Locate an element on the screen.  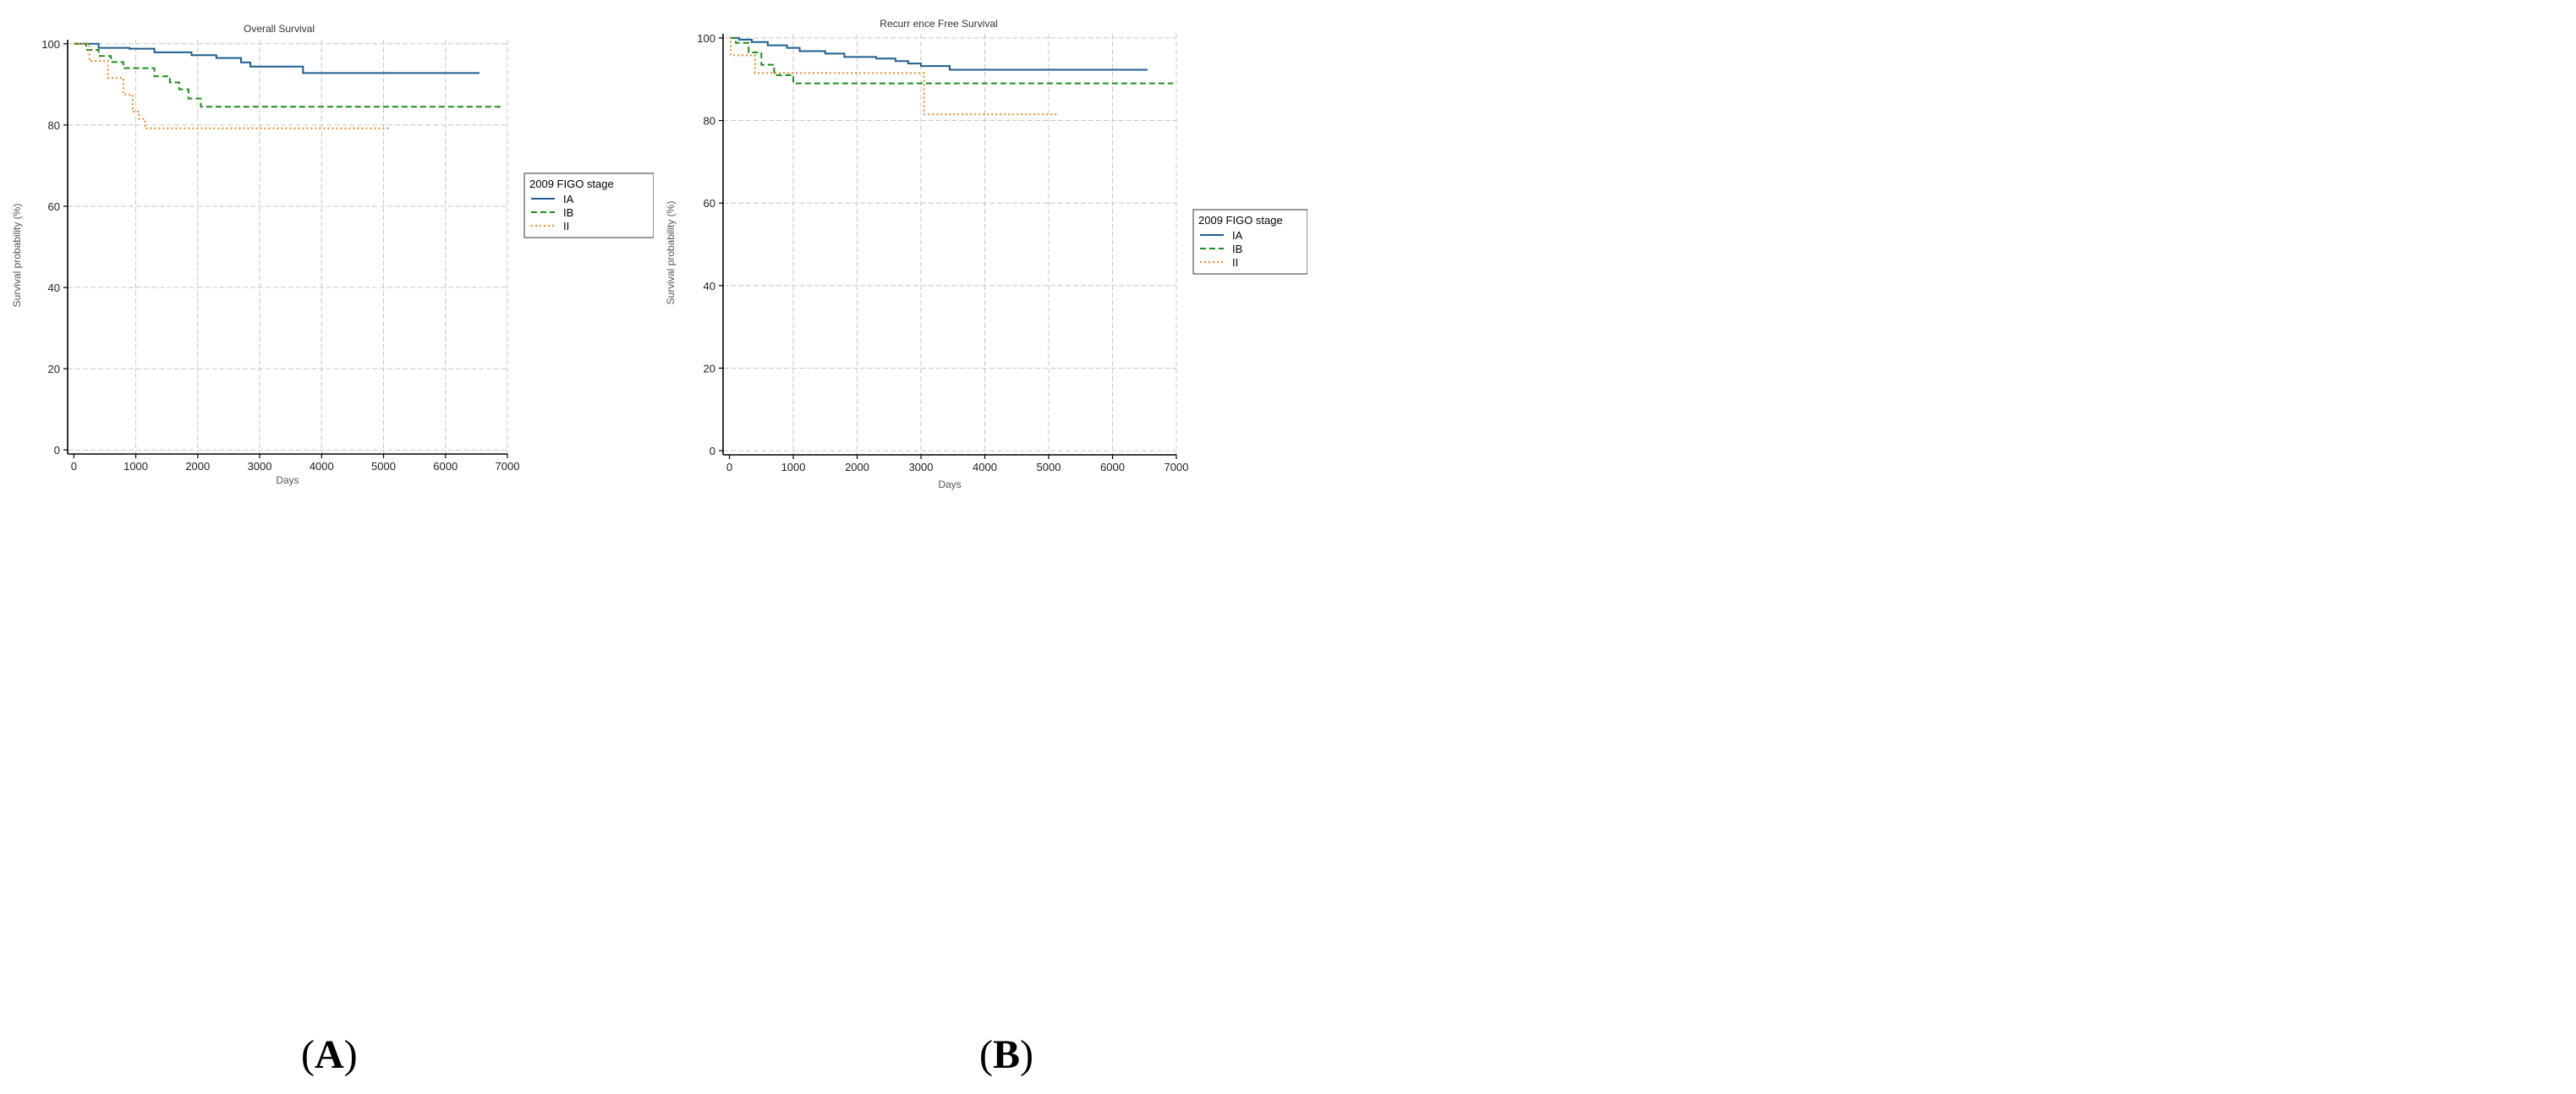
panel-label-b: (B) is located at coordinates (1006, 1054).